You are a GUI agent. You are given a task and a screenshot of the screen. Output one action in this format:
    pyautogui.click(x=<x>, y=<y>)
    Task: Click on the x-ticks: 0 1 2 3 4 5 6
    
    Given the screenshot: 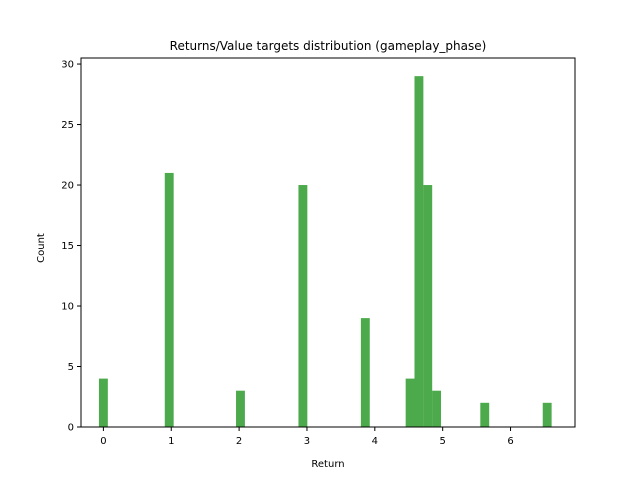 What is the action you would take?
    pyautogui.click(x=307, y=437)
    